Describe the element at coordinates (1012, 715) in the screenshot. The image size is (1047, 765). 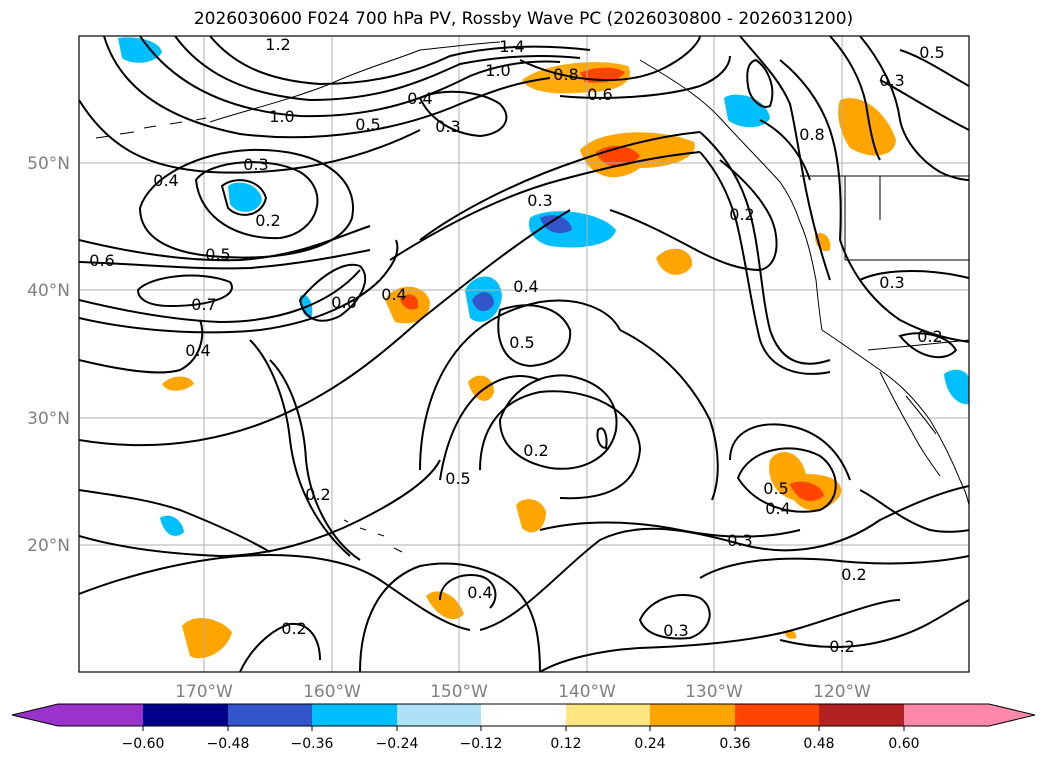
I see `colorbar-extend-high` at that location.